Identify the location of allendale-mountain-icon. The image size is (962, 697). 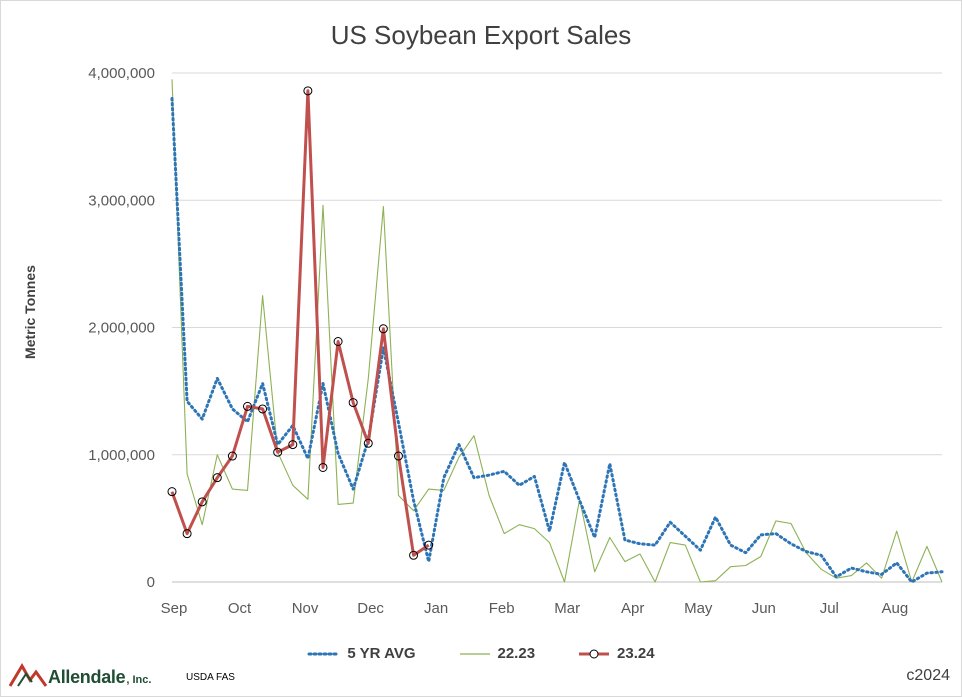
(28, 675).